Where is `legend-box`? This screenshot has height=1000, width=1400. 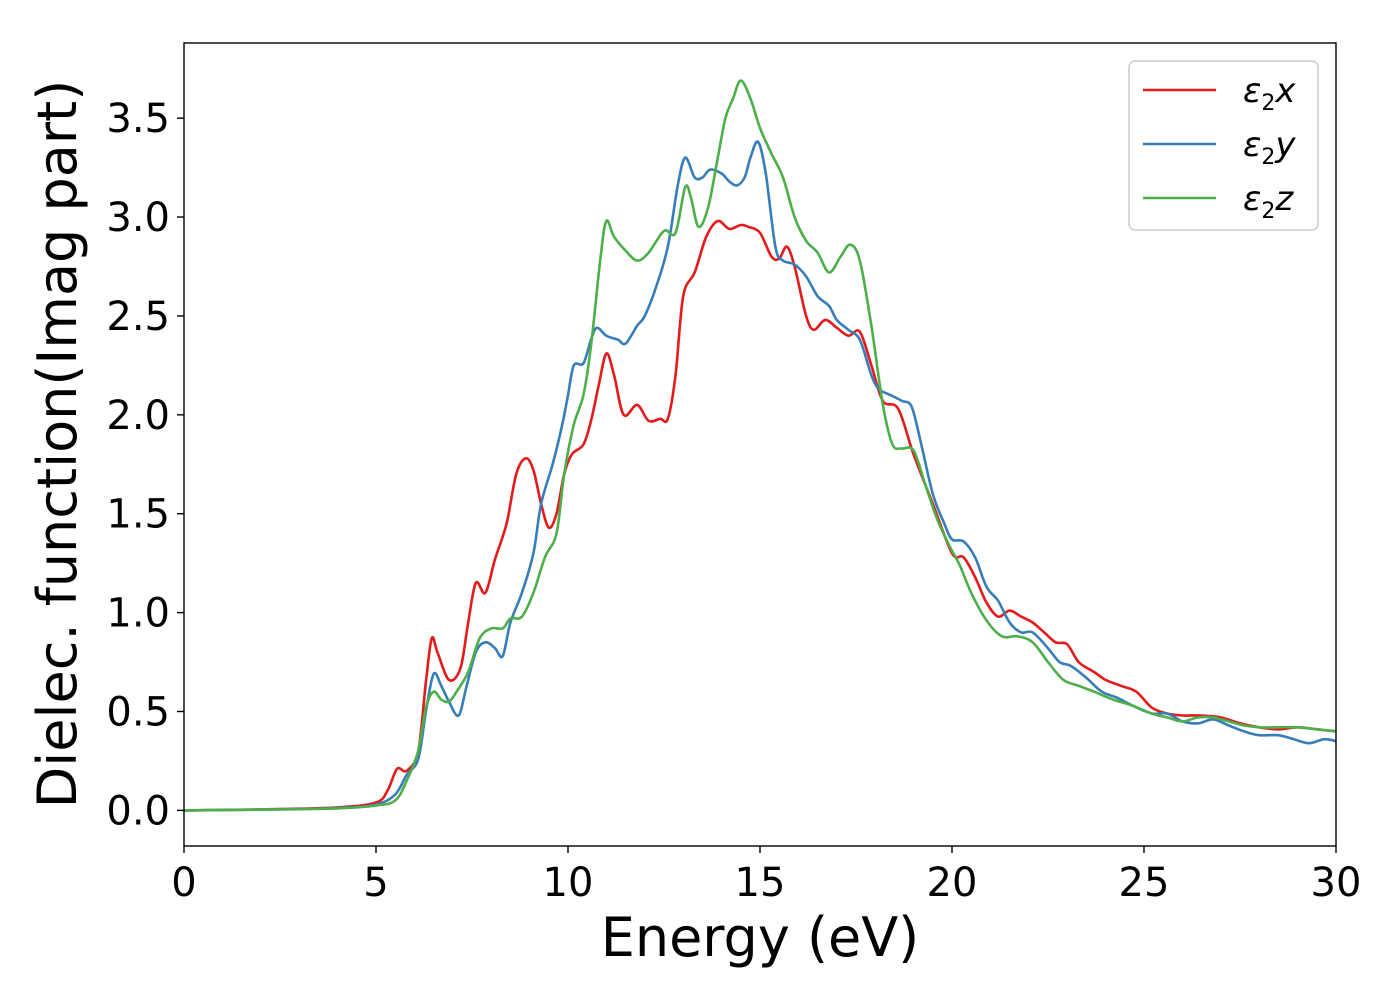
legend-box is located at coordinates (1223, 145).